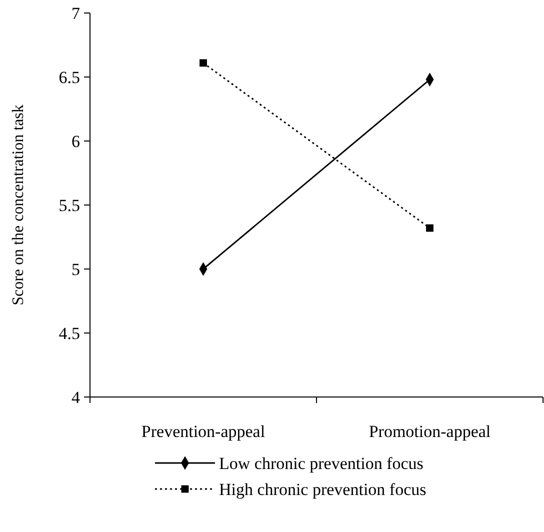 The width and height of the screenshot is (544, 532). What do you see at coordinates (69, 77) in the screenshot?
I see `y-tick-label: 6.5` at bounding box center [69, 77].